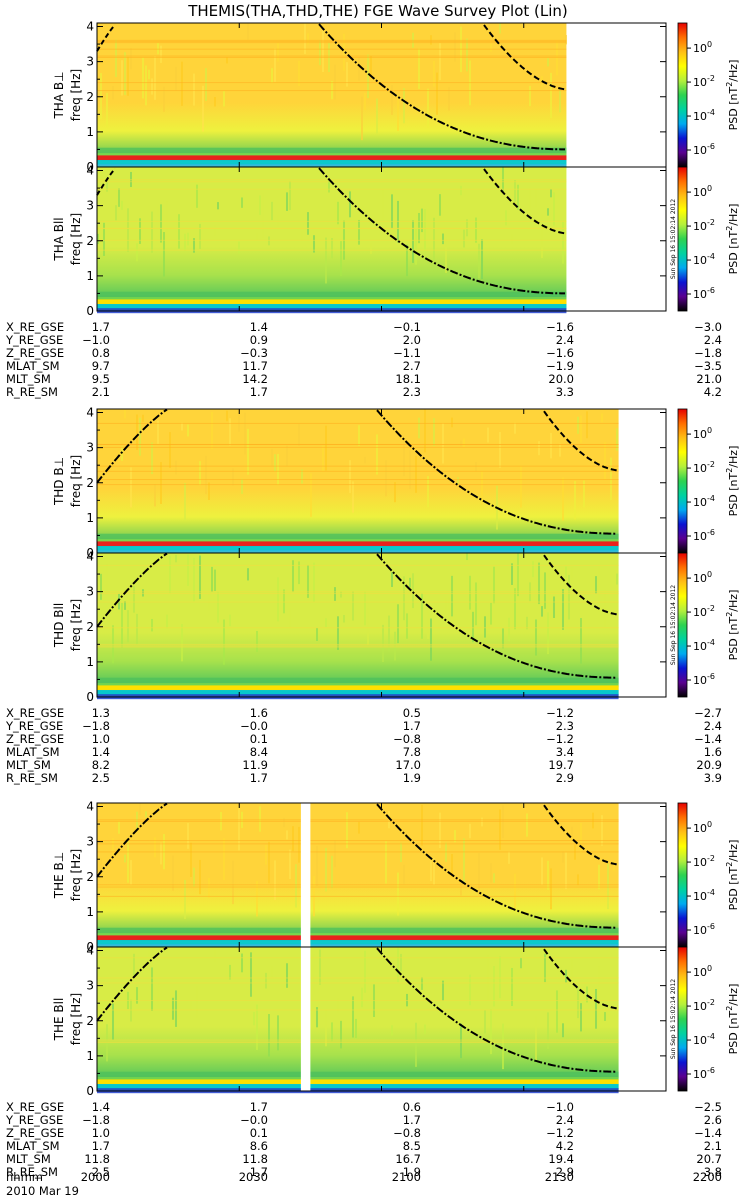 The height and width of the screenshot is (1200, 750). What do you see at coordinates (412, 1146) in the screenshot?
I see `ephemeris-value: 8.5` at bounding box center [412, 1146].